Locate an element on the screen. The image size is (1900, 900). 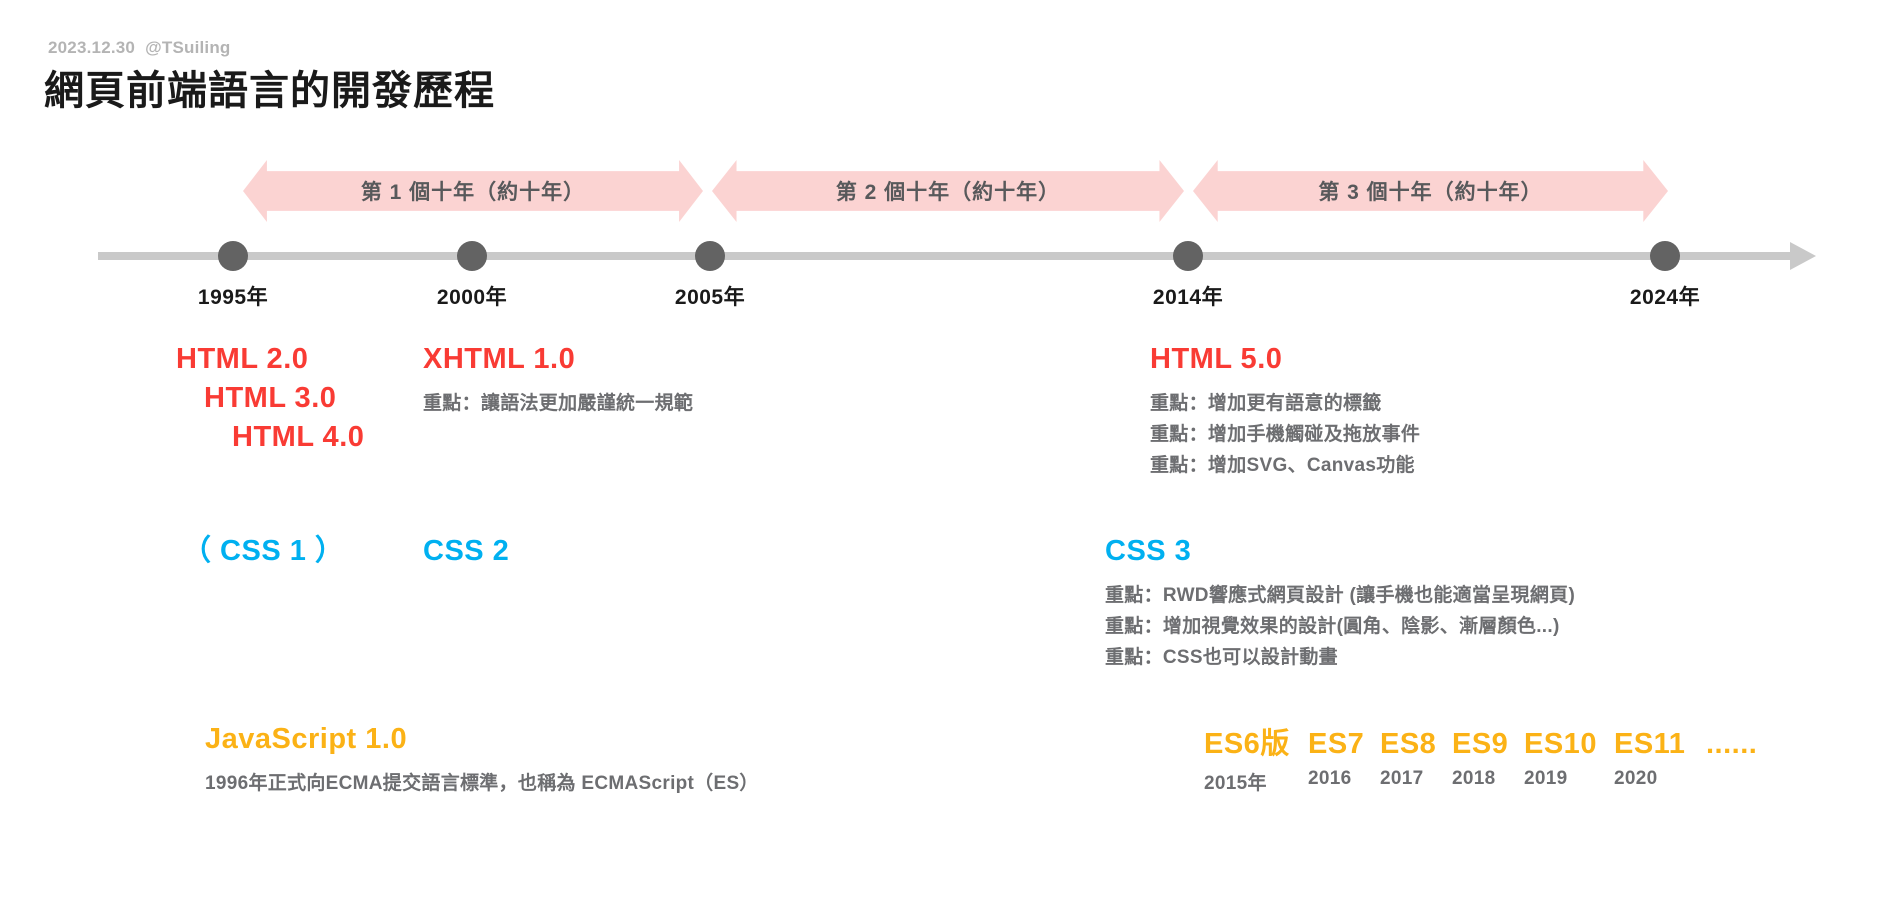
entry-note: 重點：讓語法更加嚴謹統一規範 is located at coordinates (558, 404).